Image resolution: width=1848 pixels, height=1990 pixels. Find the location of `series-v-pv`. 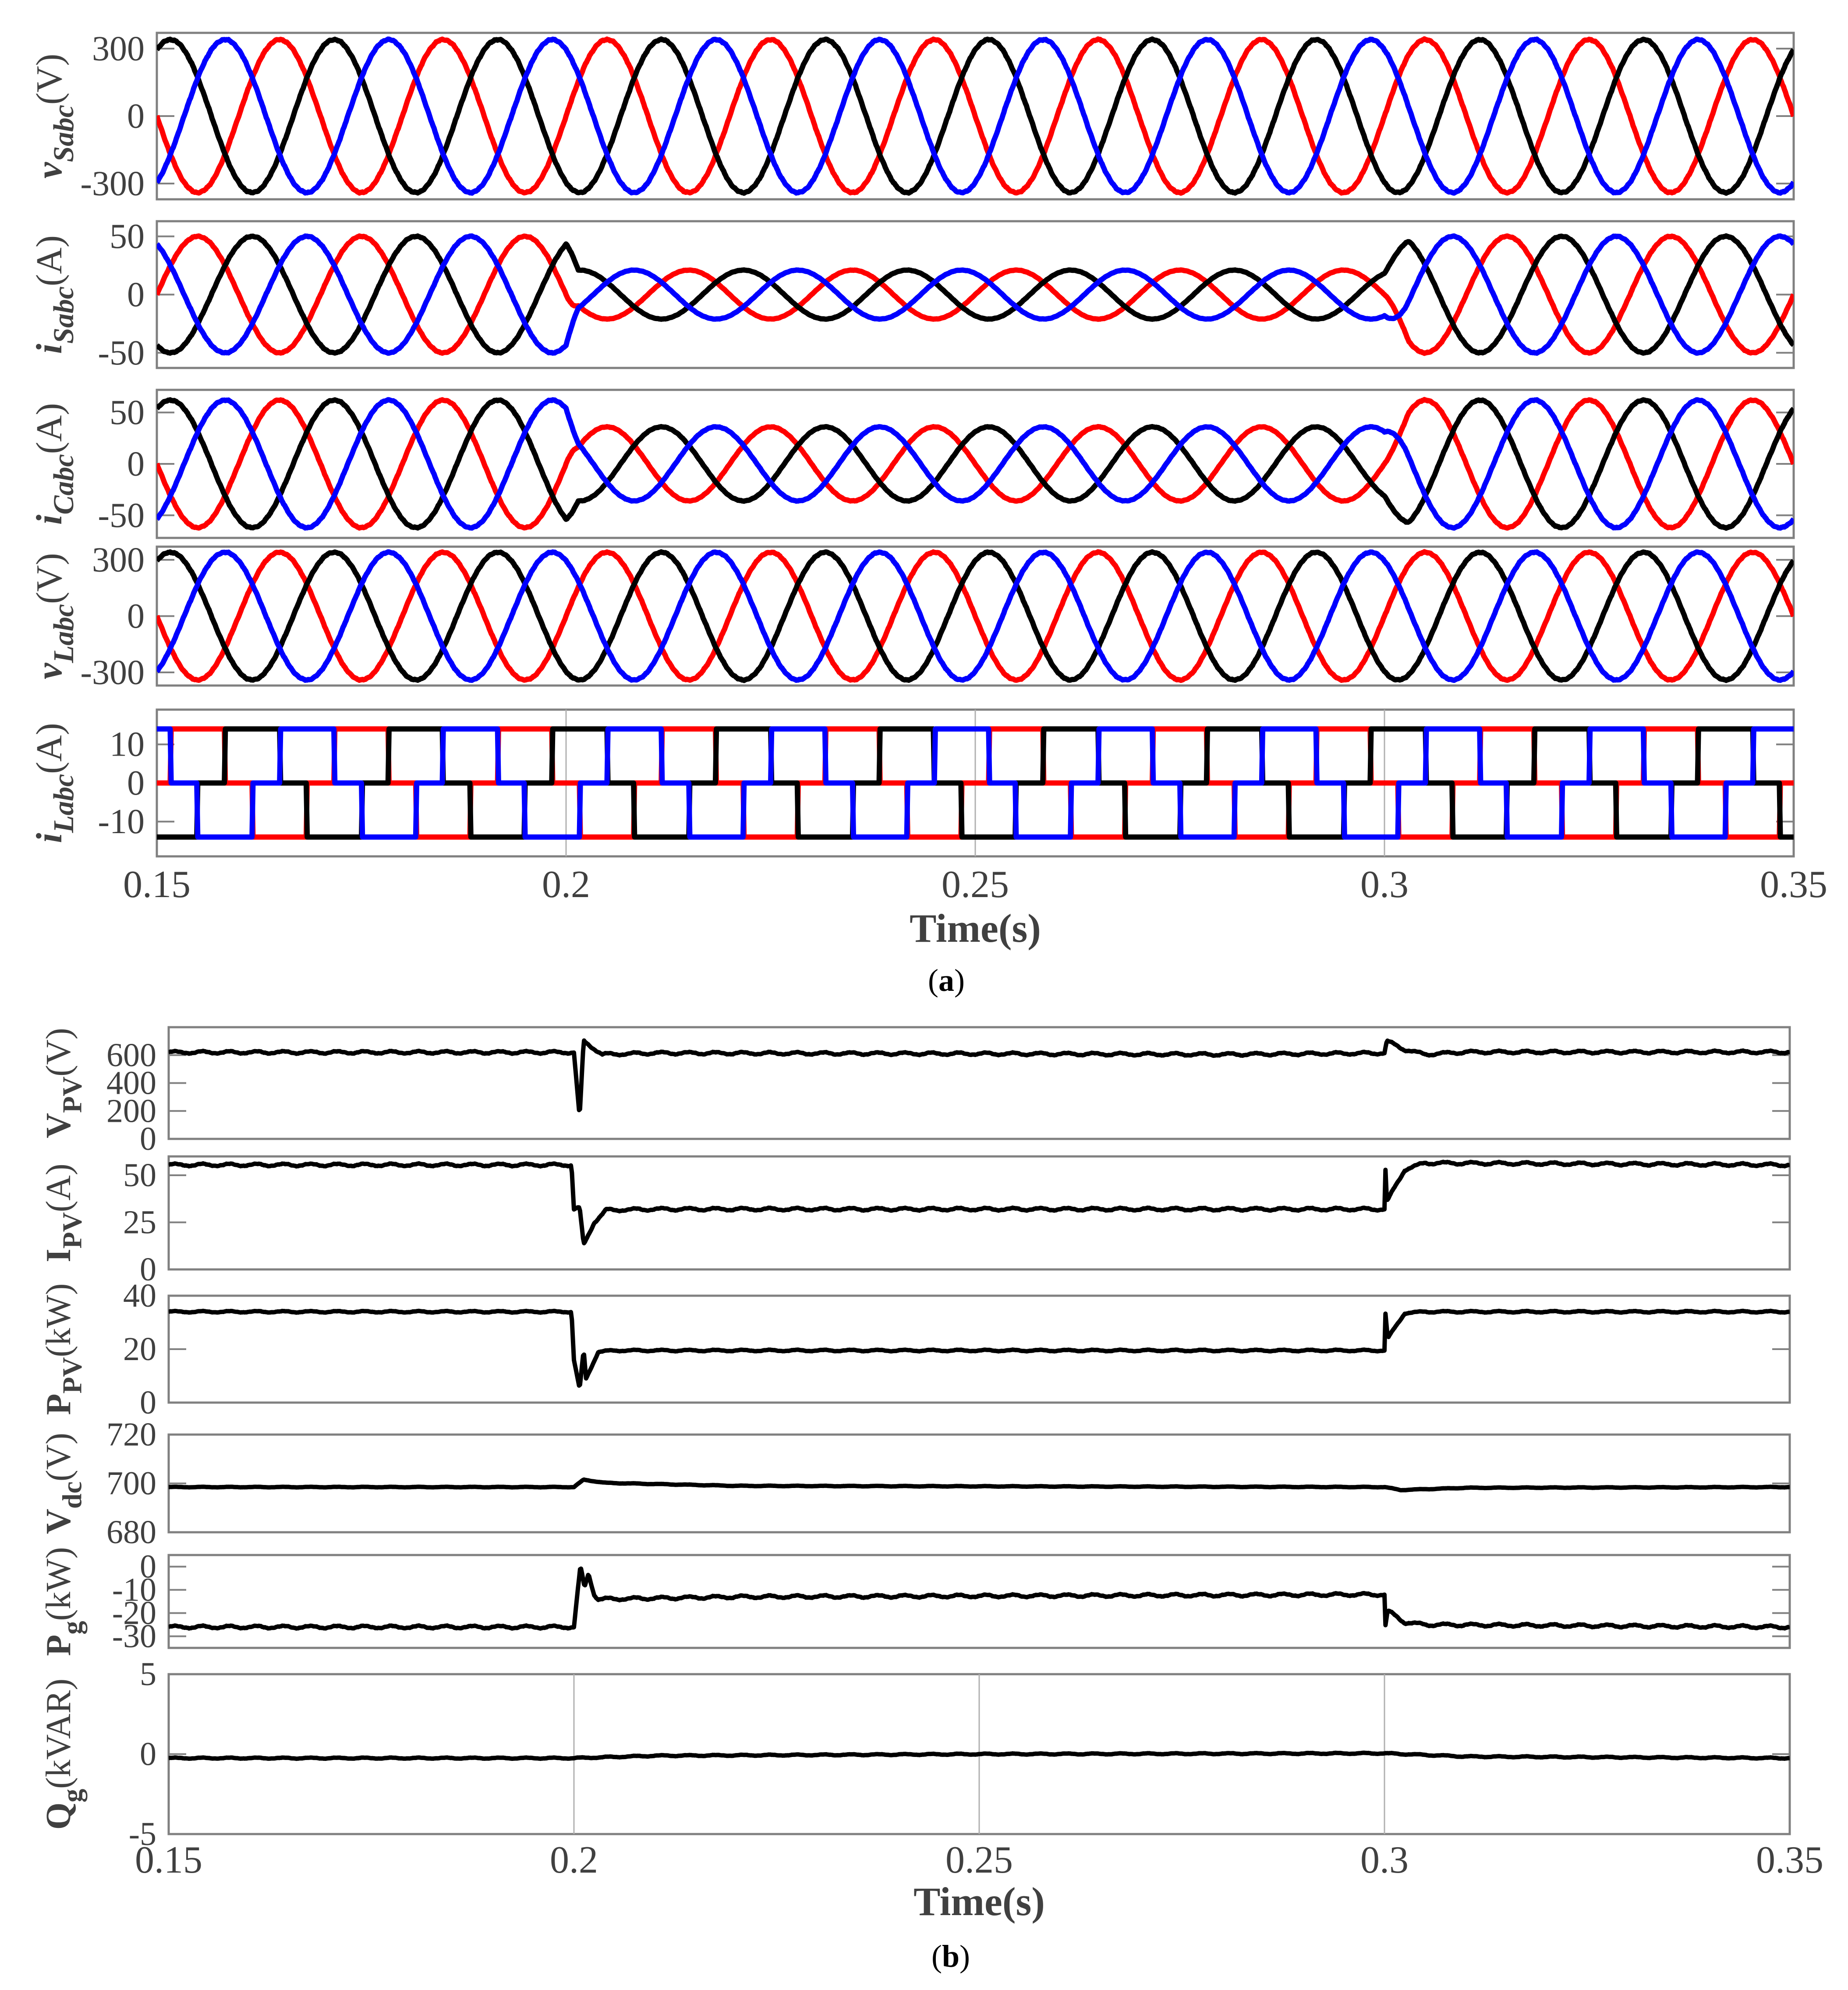

series-v-pv is located at coordinates (979, 1075).